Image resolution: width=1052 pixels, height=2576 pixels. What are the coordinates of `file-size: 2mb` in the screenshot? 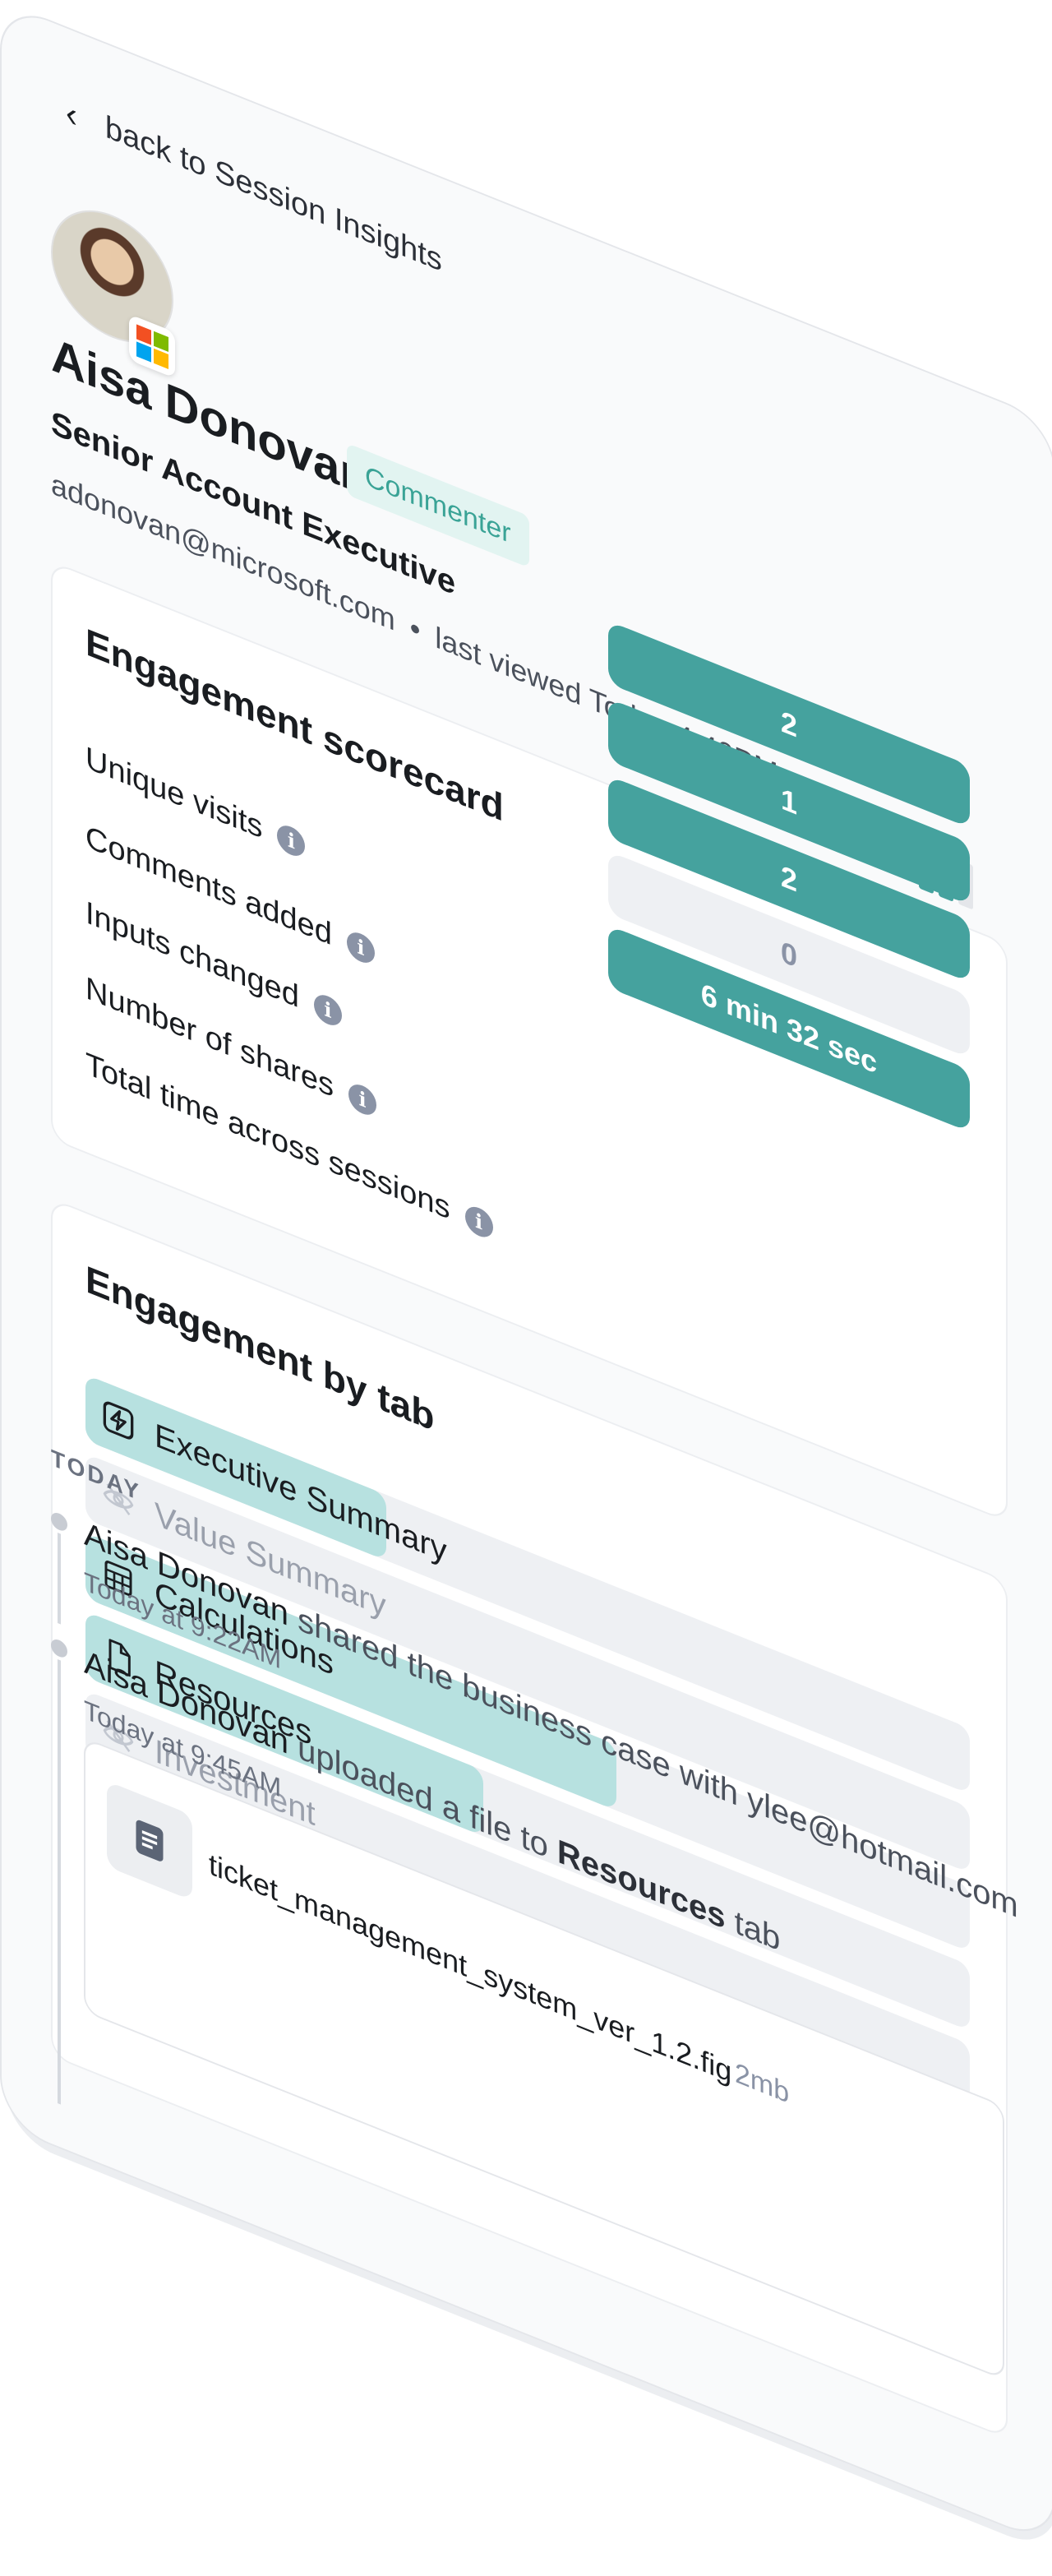 It's located at (762, 2083).